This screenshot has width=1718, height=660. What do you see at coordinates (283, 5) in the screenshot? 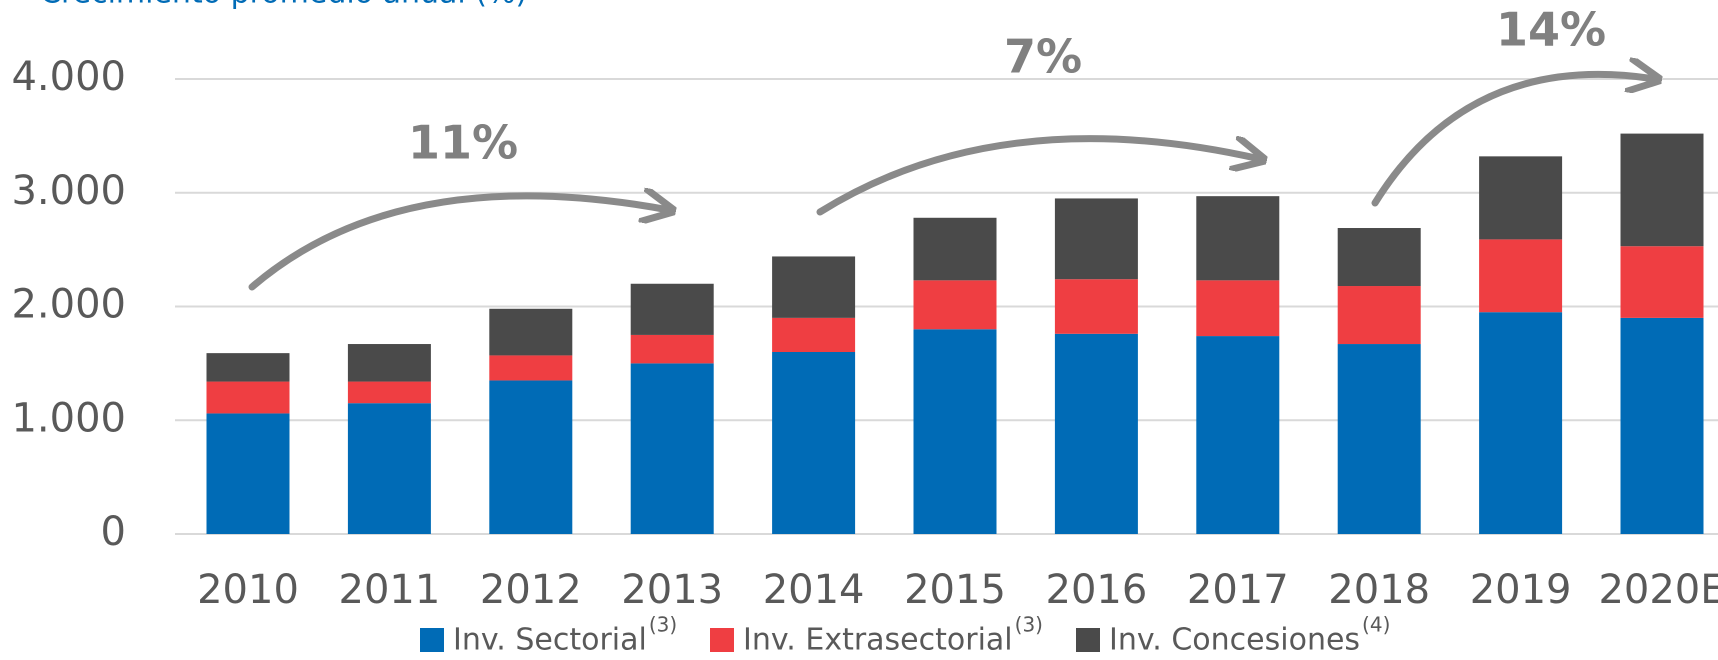
I see `chart-subtitle: Crecimiento promedio anual (%)` at bounding box center [283, 5].